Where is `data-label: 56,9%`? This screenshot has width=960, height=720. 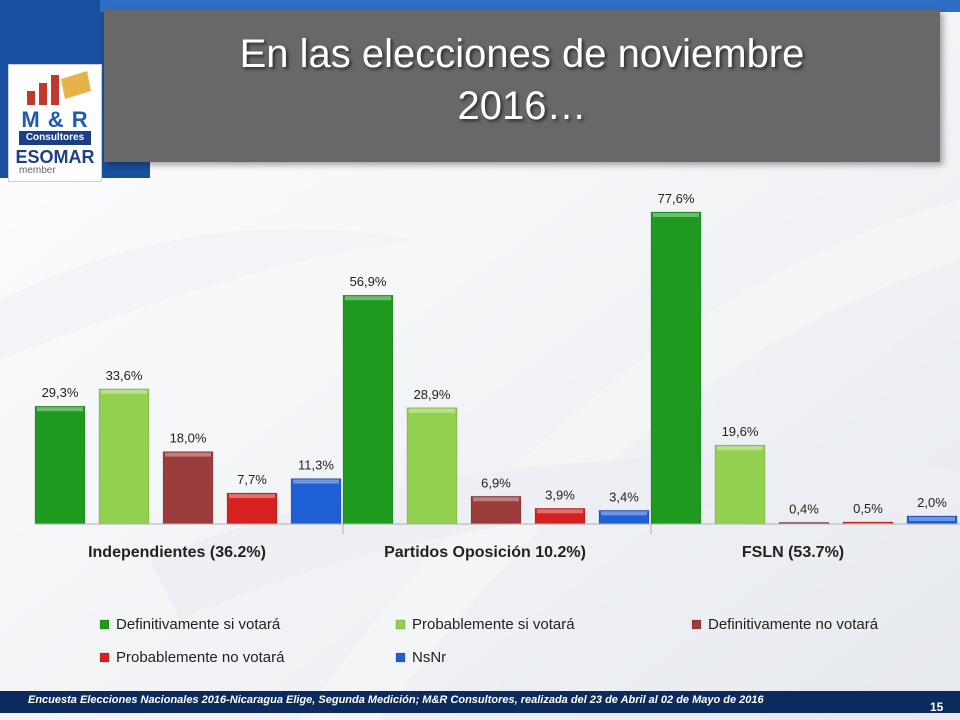 data-label: 56,9% is located at coordinates (368, 281).